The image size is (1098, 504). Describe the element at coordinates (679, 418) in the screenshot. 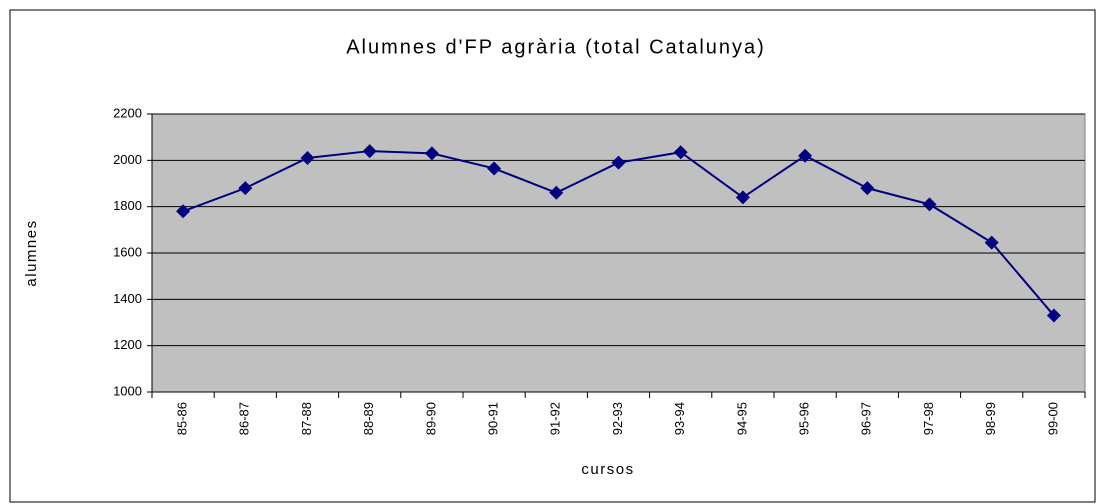

I see `x-tick-label: 93-94` at that location.